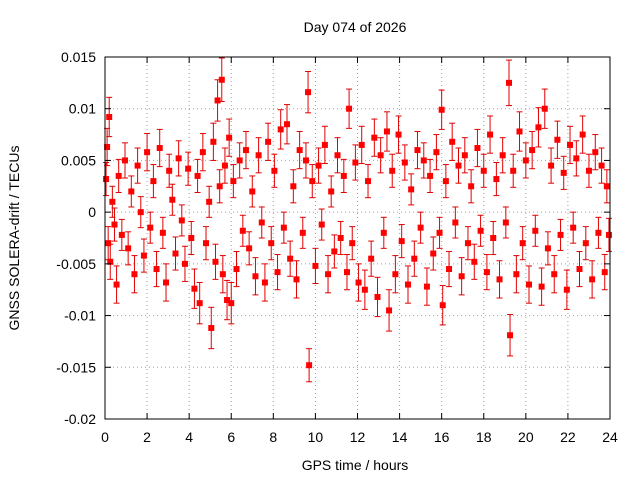  Describe the element at coordinates (610, 437) in the screenshot. I see `x-tick-label: 24` at that location.